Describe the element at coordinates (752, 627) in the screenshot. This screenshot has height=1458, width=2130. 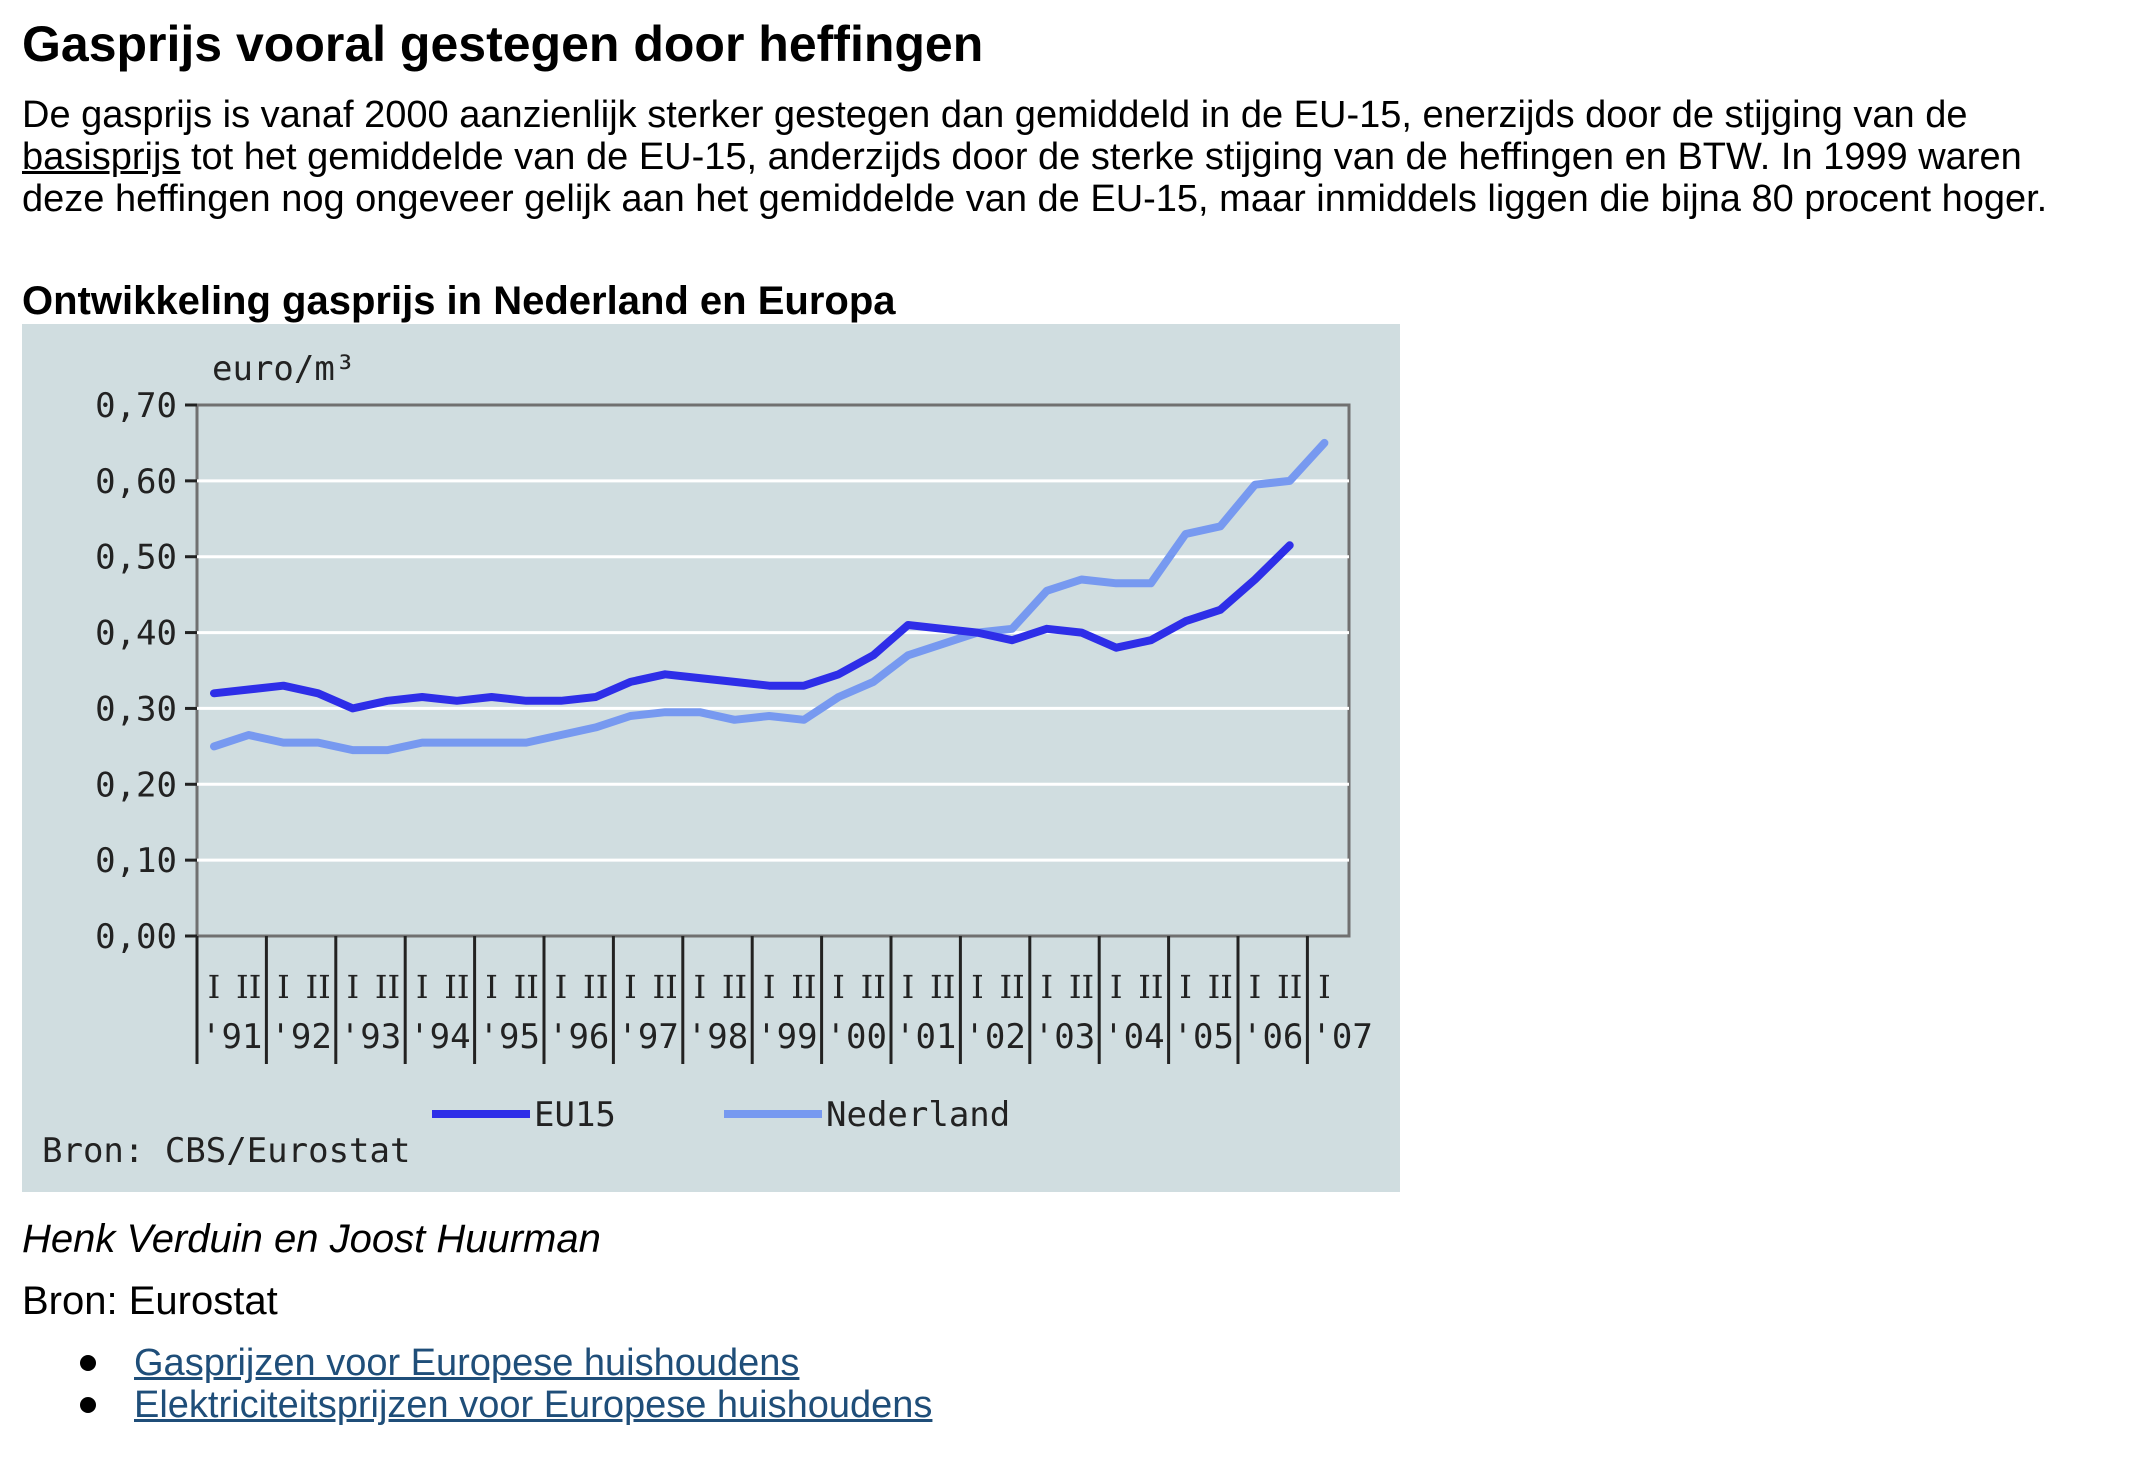
I see `eu15-line` at that location.